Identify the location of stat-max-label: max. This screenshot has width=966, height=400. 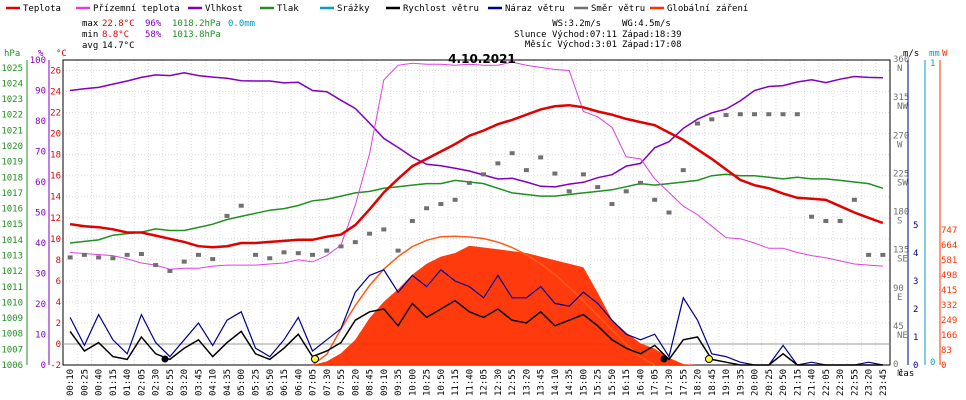
(90, 24).